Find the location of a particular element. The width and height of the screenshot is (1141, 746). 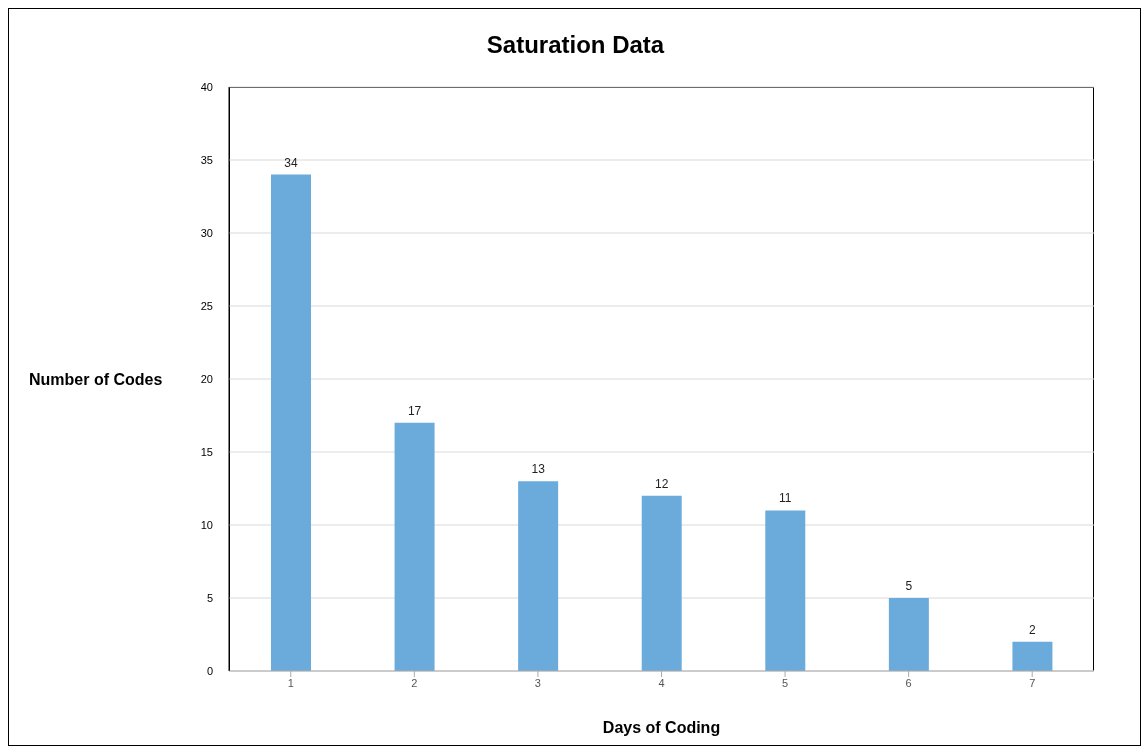

chart-title: Saturation Data is located at coordinates (575, 45).